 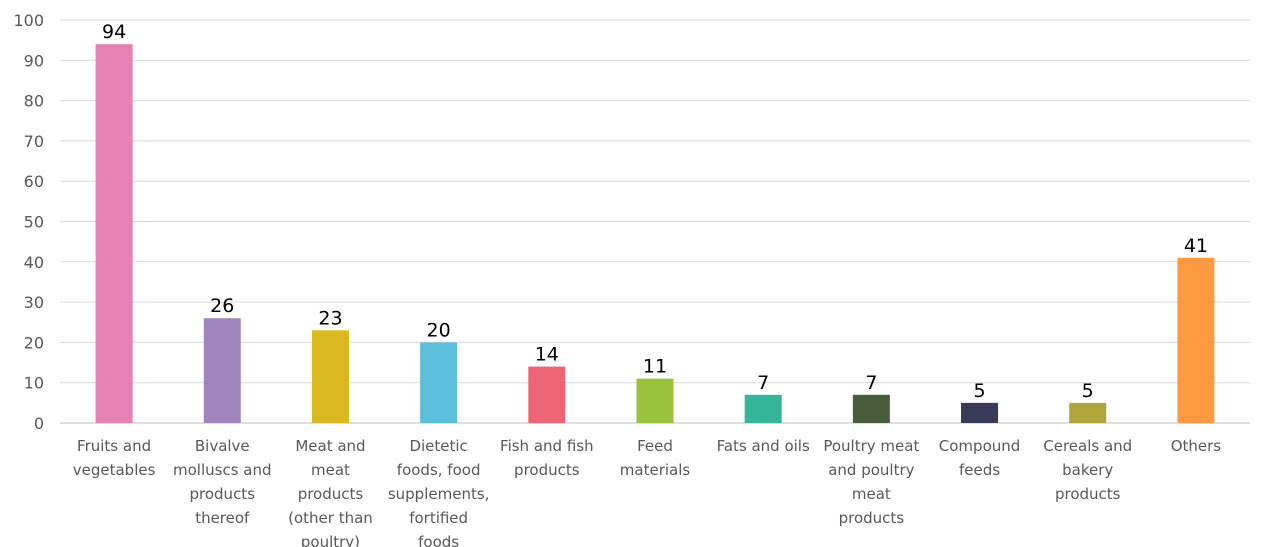 What do you see at coordinates (34, 383) in the screenshot?
I see `y-tick-label: 10` at bounding box center [34, 383].